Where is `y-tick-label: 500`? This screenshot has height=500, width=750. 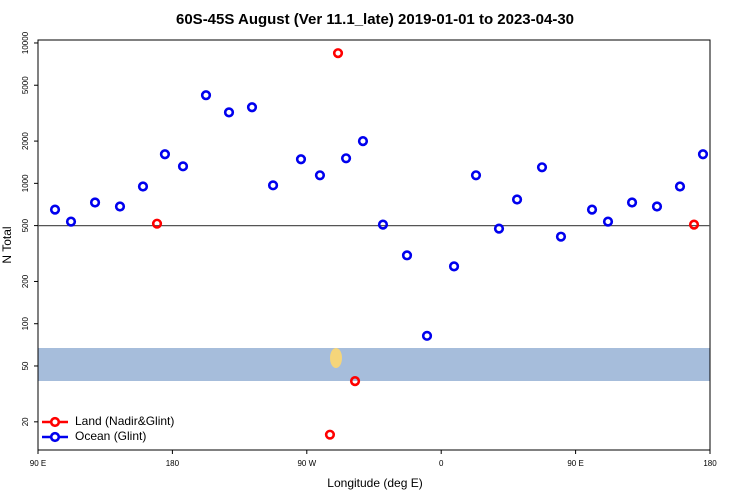 y-tick-label: 500 is located at coordinates (25, 225).